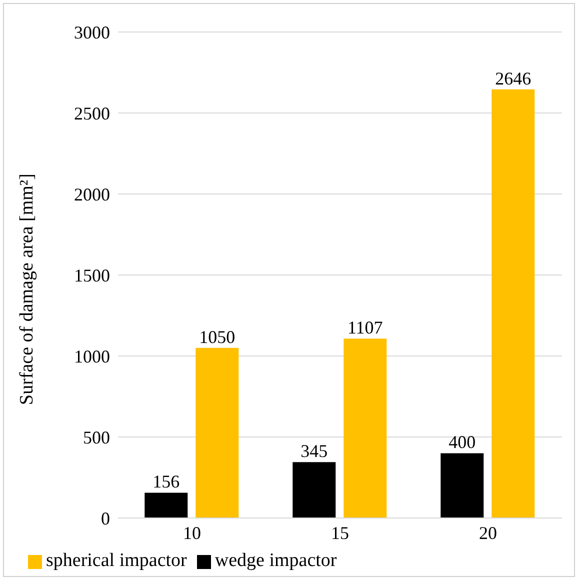 This screenshot has height=584, width=580. I want to click on y-tick-label: 1500, so click(92, 275).